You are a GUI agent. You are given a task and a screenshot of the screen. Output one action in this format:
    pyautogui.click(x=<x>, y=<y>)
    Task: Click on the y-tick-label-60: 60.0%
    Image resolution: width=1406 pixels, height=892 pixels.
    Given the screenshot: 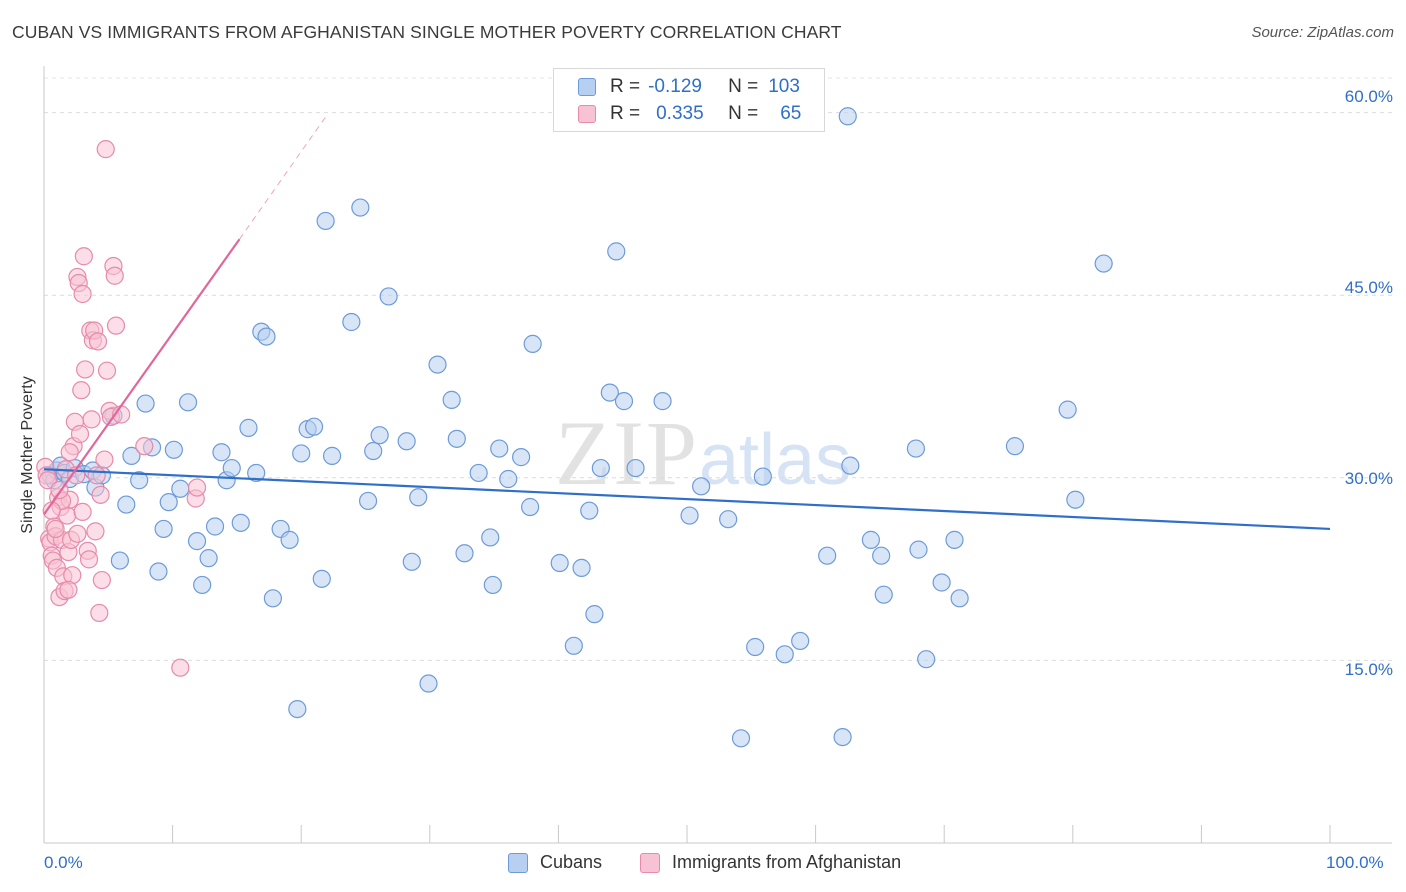 What is the action you would take?
    pyautogui.click(x=1368, y=96)
    